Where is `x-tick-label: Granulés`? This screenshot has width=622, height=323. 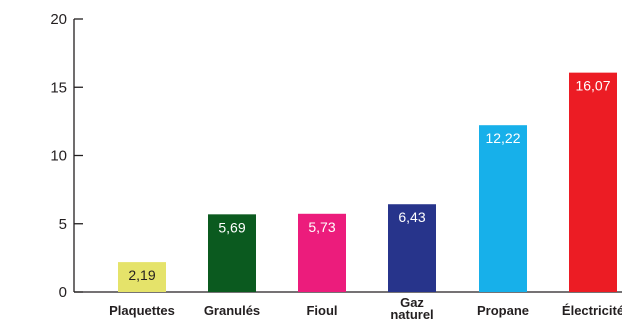
x-tick-label: Granulés is located at coordinates (232, 310).